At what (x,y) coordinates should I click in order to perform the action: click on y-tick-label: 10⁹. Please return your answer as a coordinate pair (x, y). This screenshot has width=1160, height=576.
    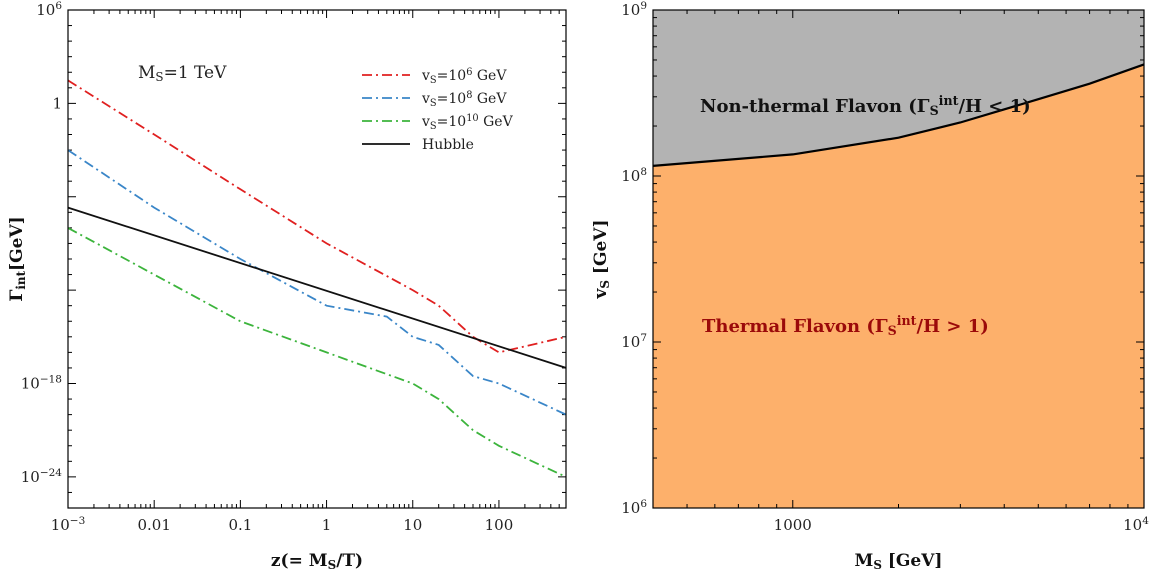
    Looking at the image, I should click on (634, 9).